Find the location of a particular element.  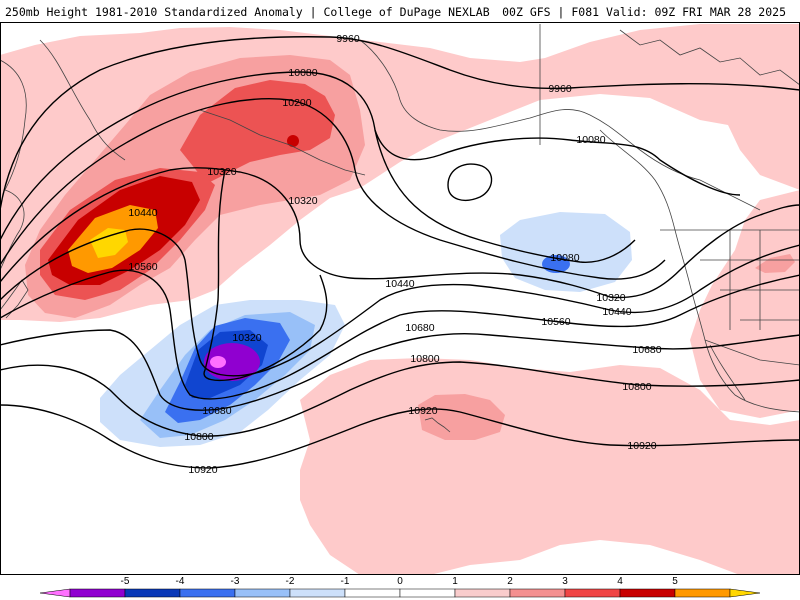

contour-label-10920-a: 10920 is located at coordinates (422, 411).